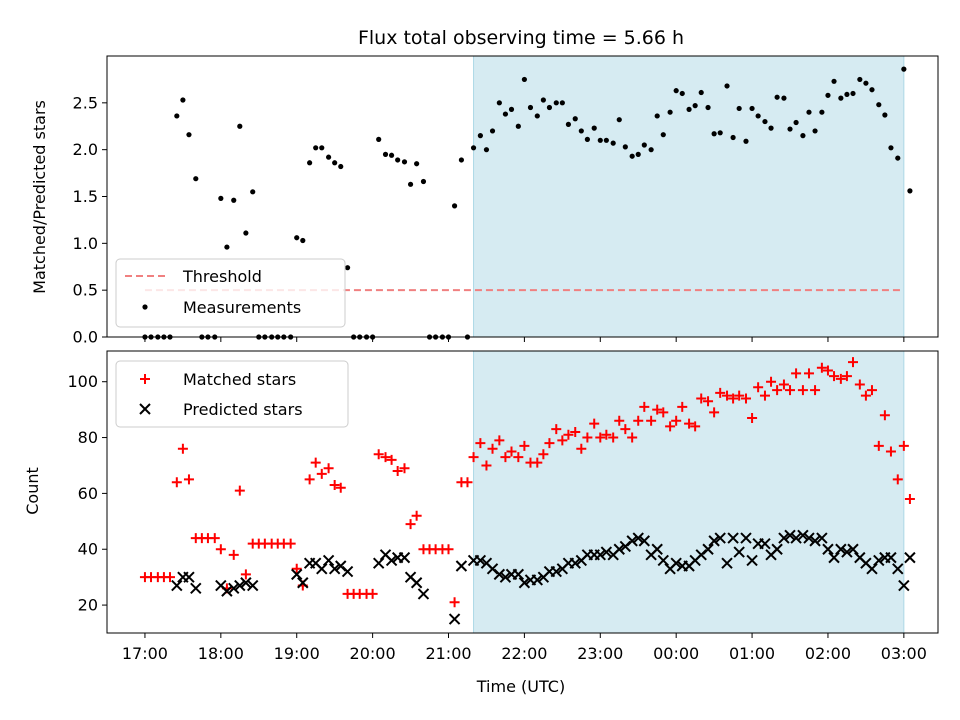 The image size is (960, 720). I want to click on x-tick-label: 01:00, so click(752, 653).